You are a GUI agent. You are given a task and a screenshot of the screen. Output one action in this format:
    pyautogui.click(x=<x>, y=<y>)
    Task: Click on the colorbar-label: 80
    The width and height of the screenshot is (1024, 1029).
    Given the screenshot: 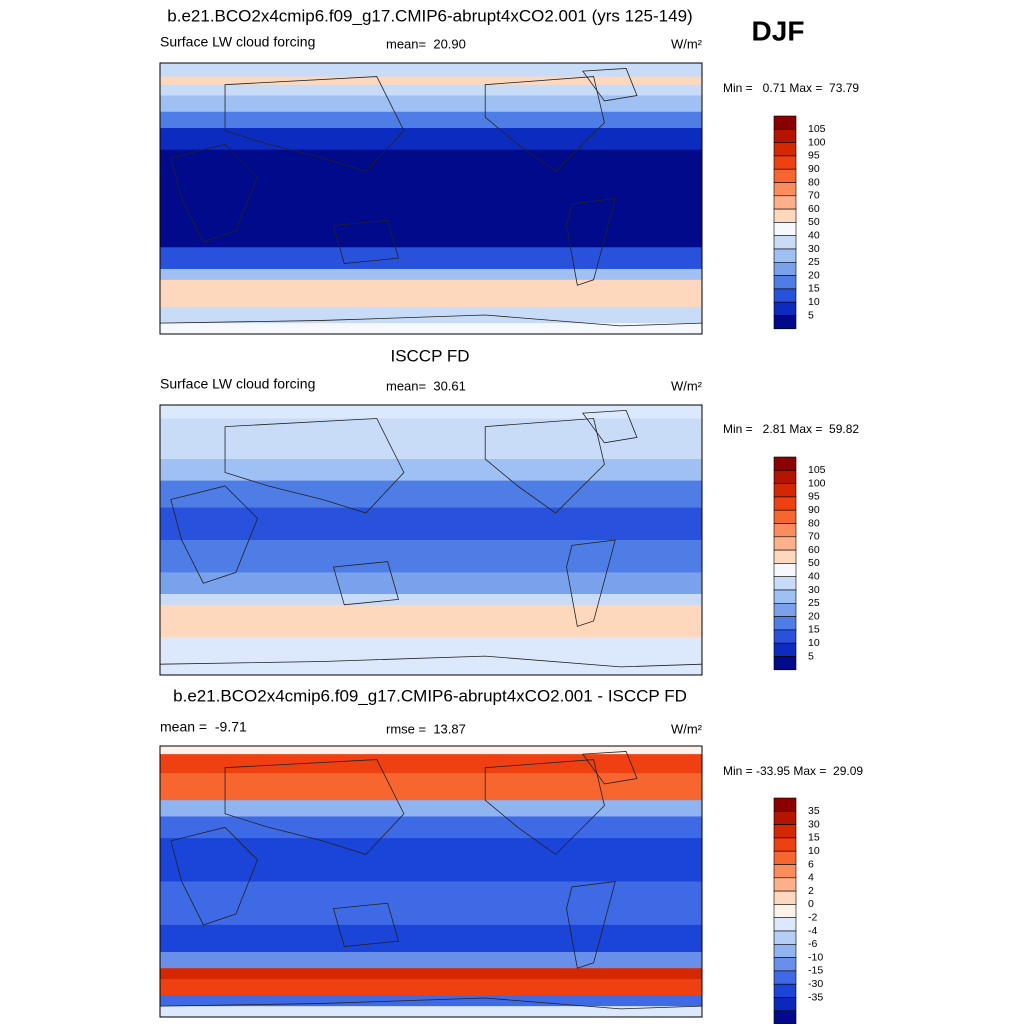 What is the action you would take?
    pyautogui.click(x=814, y=182)
    